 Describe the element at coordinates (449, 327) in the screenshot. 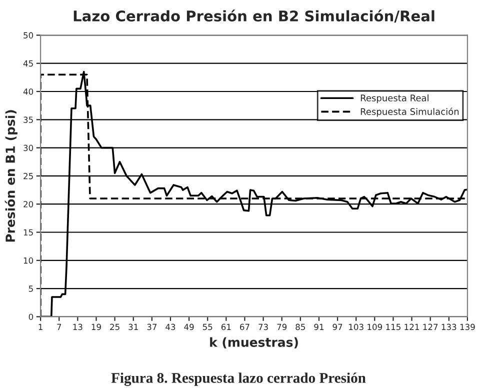

I see `x-tick-label: 133` at that location.